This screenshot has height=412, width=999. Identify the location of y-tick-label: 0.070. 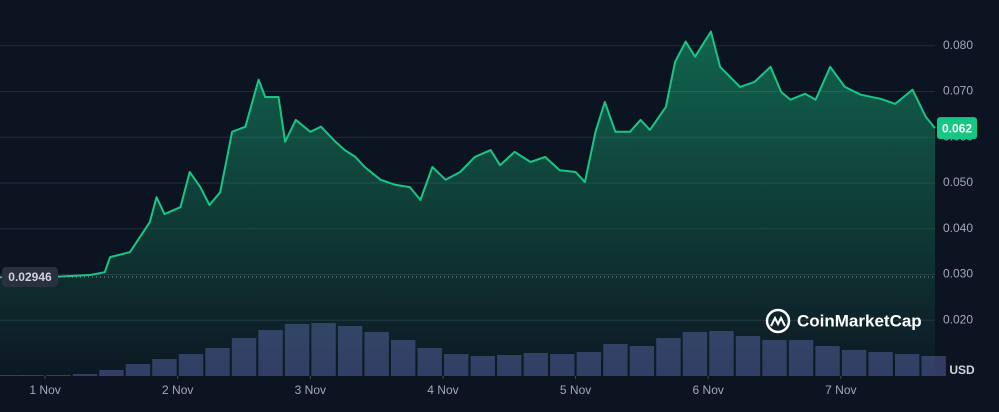
(958, 91).